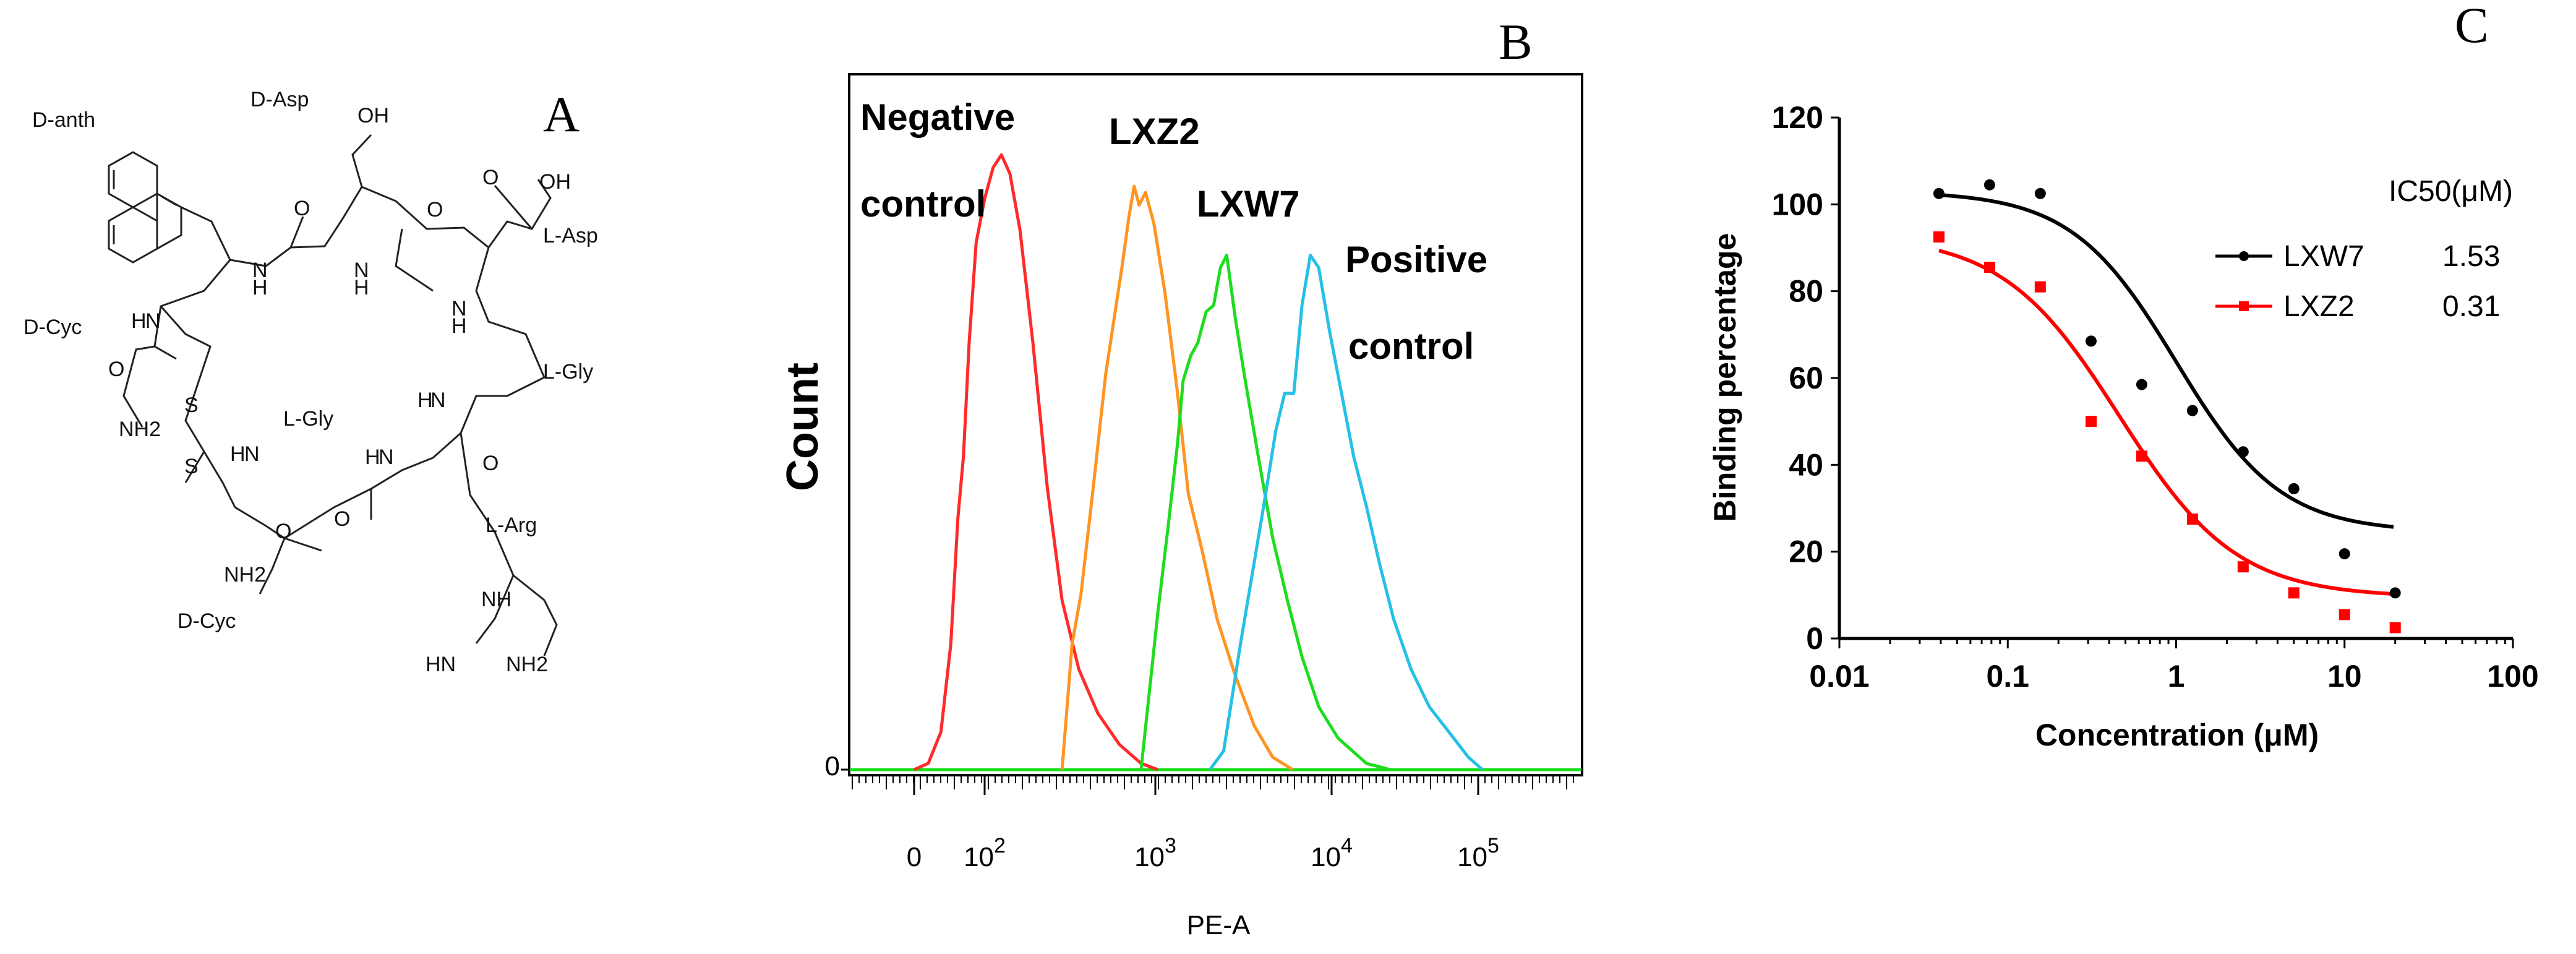  What do you see at coordinates (2166, 395) in the screenshot?
I see `dose-fit-curves` at bounding box center [2166, 395].